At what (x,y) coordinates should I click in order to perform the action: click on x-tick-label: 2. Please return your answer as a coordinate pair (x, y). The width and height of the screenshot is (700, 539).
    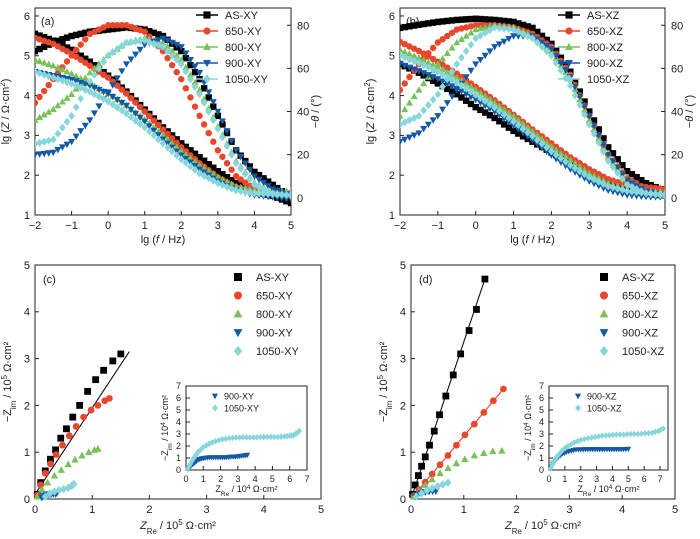
    Looking at the image, I should click on (517, 510).